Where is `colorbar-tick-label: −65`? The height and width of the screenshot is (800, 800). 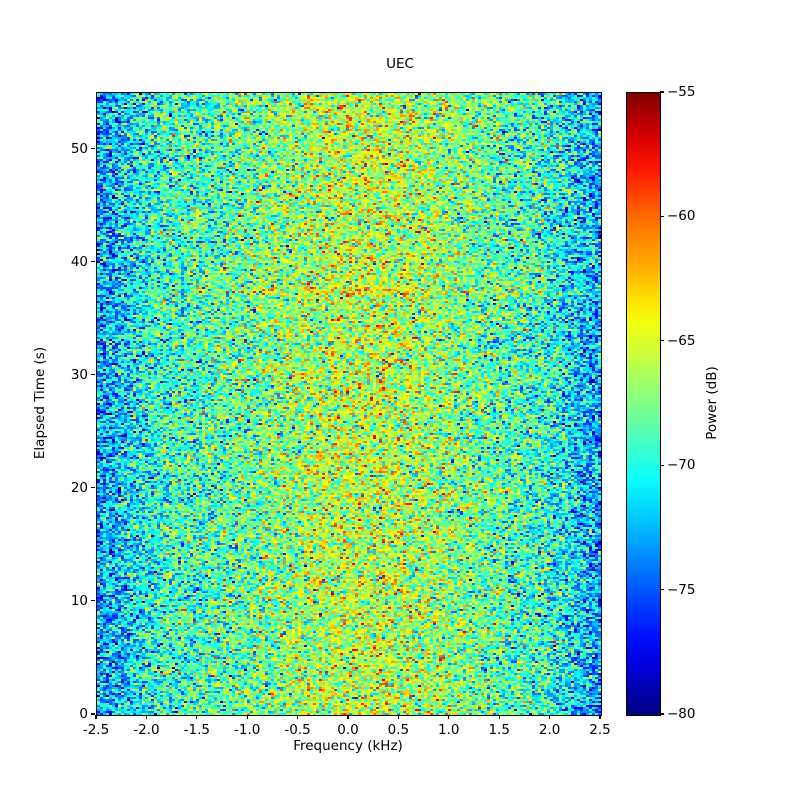 colorbar-tick-label: −65 is located at coordinates (681, 340).